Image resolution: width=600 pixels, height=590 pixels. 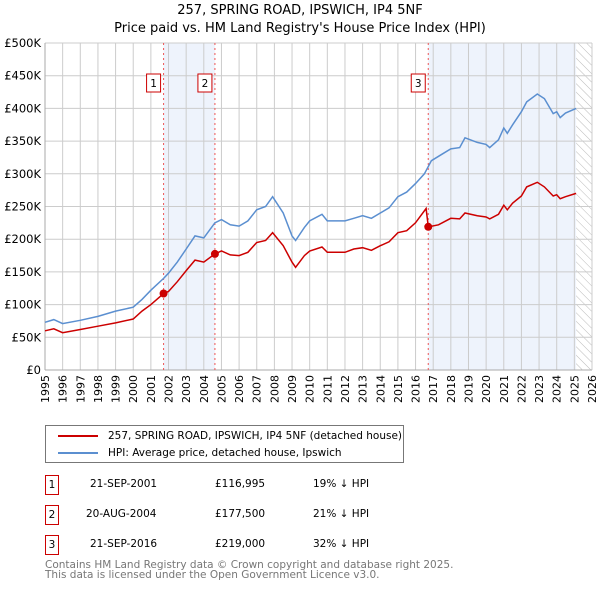 I want to click on sale-date: 20-AUG-2004, so click(x=121, y=514).